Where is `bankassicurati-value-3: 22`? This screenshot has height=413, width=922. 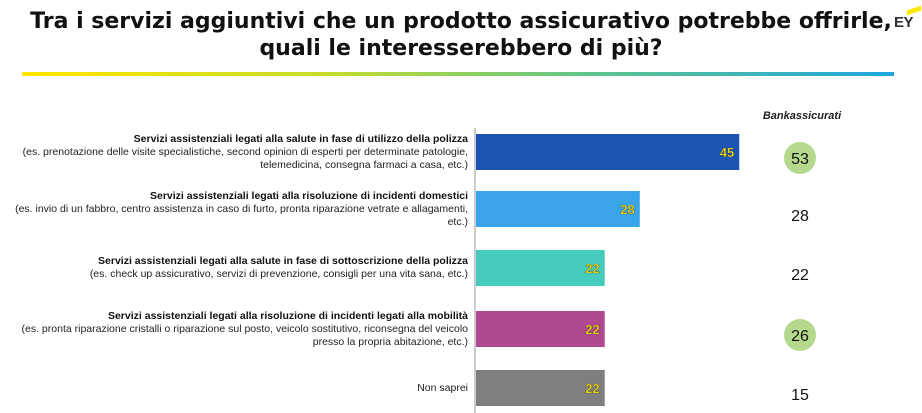
bankassicurati-value-3: 22 is located at coordinates (800, 275).